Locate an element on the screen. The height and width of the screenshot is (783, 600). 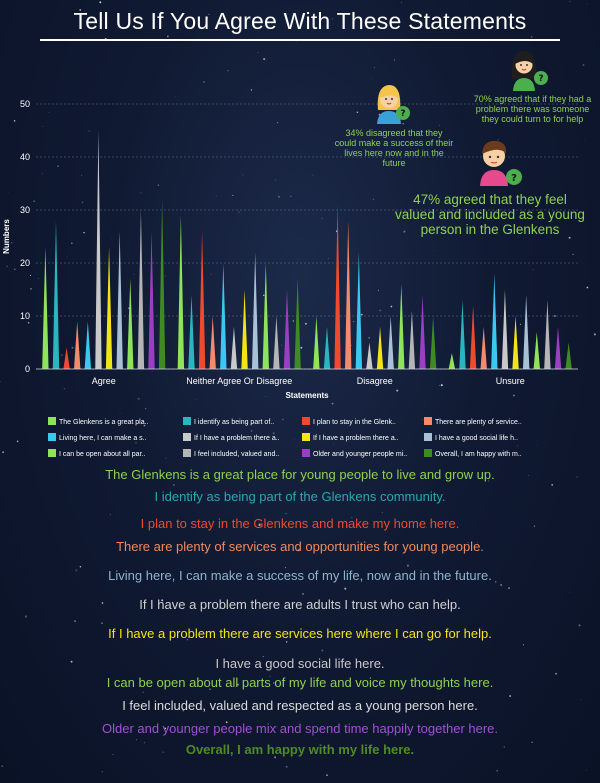
legend-item: There are plenty of service.. is located at coordinates (473, 422).